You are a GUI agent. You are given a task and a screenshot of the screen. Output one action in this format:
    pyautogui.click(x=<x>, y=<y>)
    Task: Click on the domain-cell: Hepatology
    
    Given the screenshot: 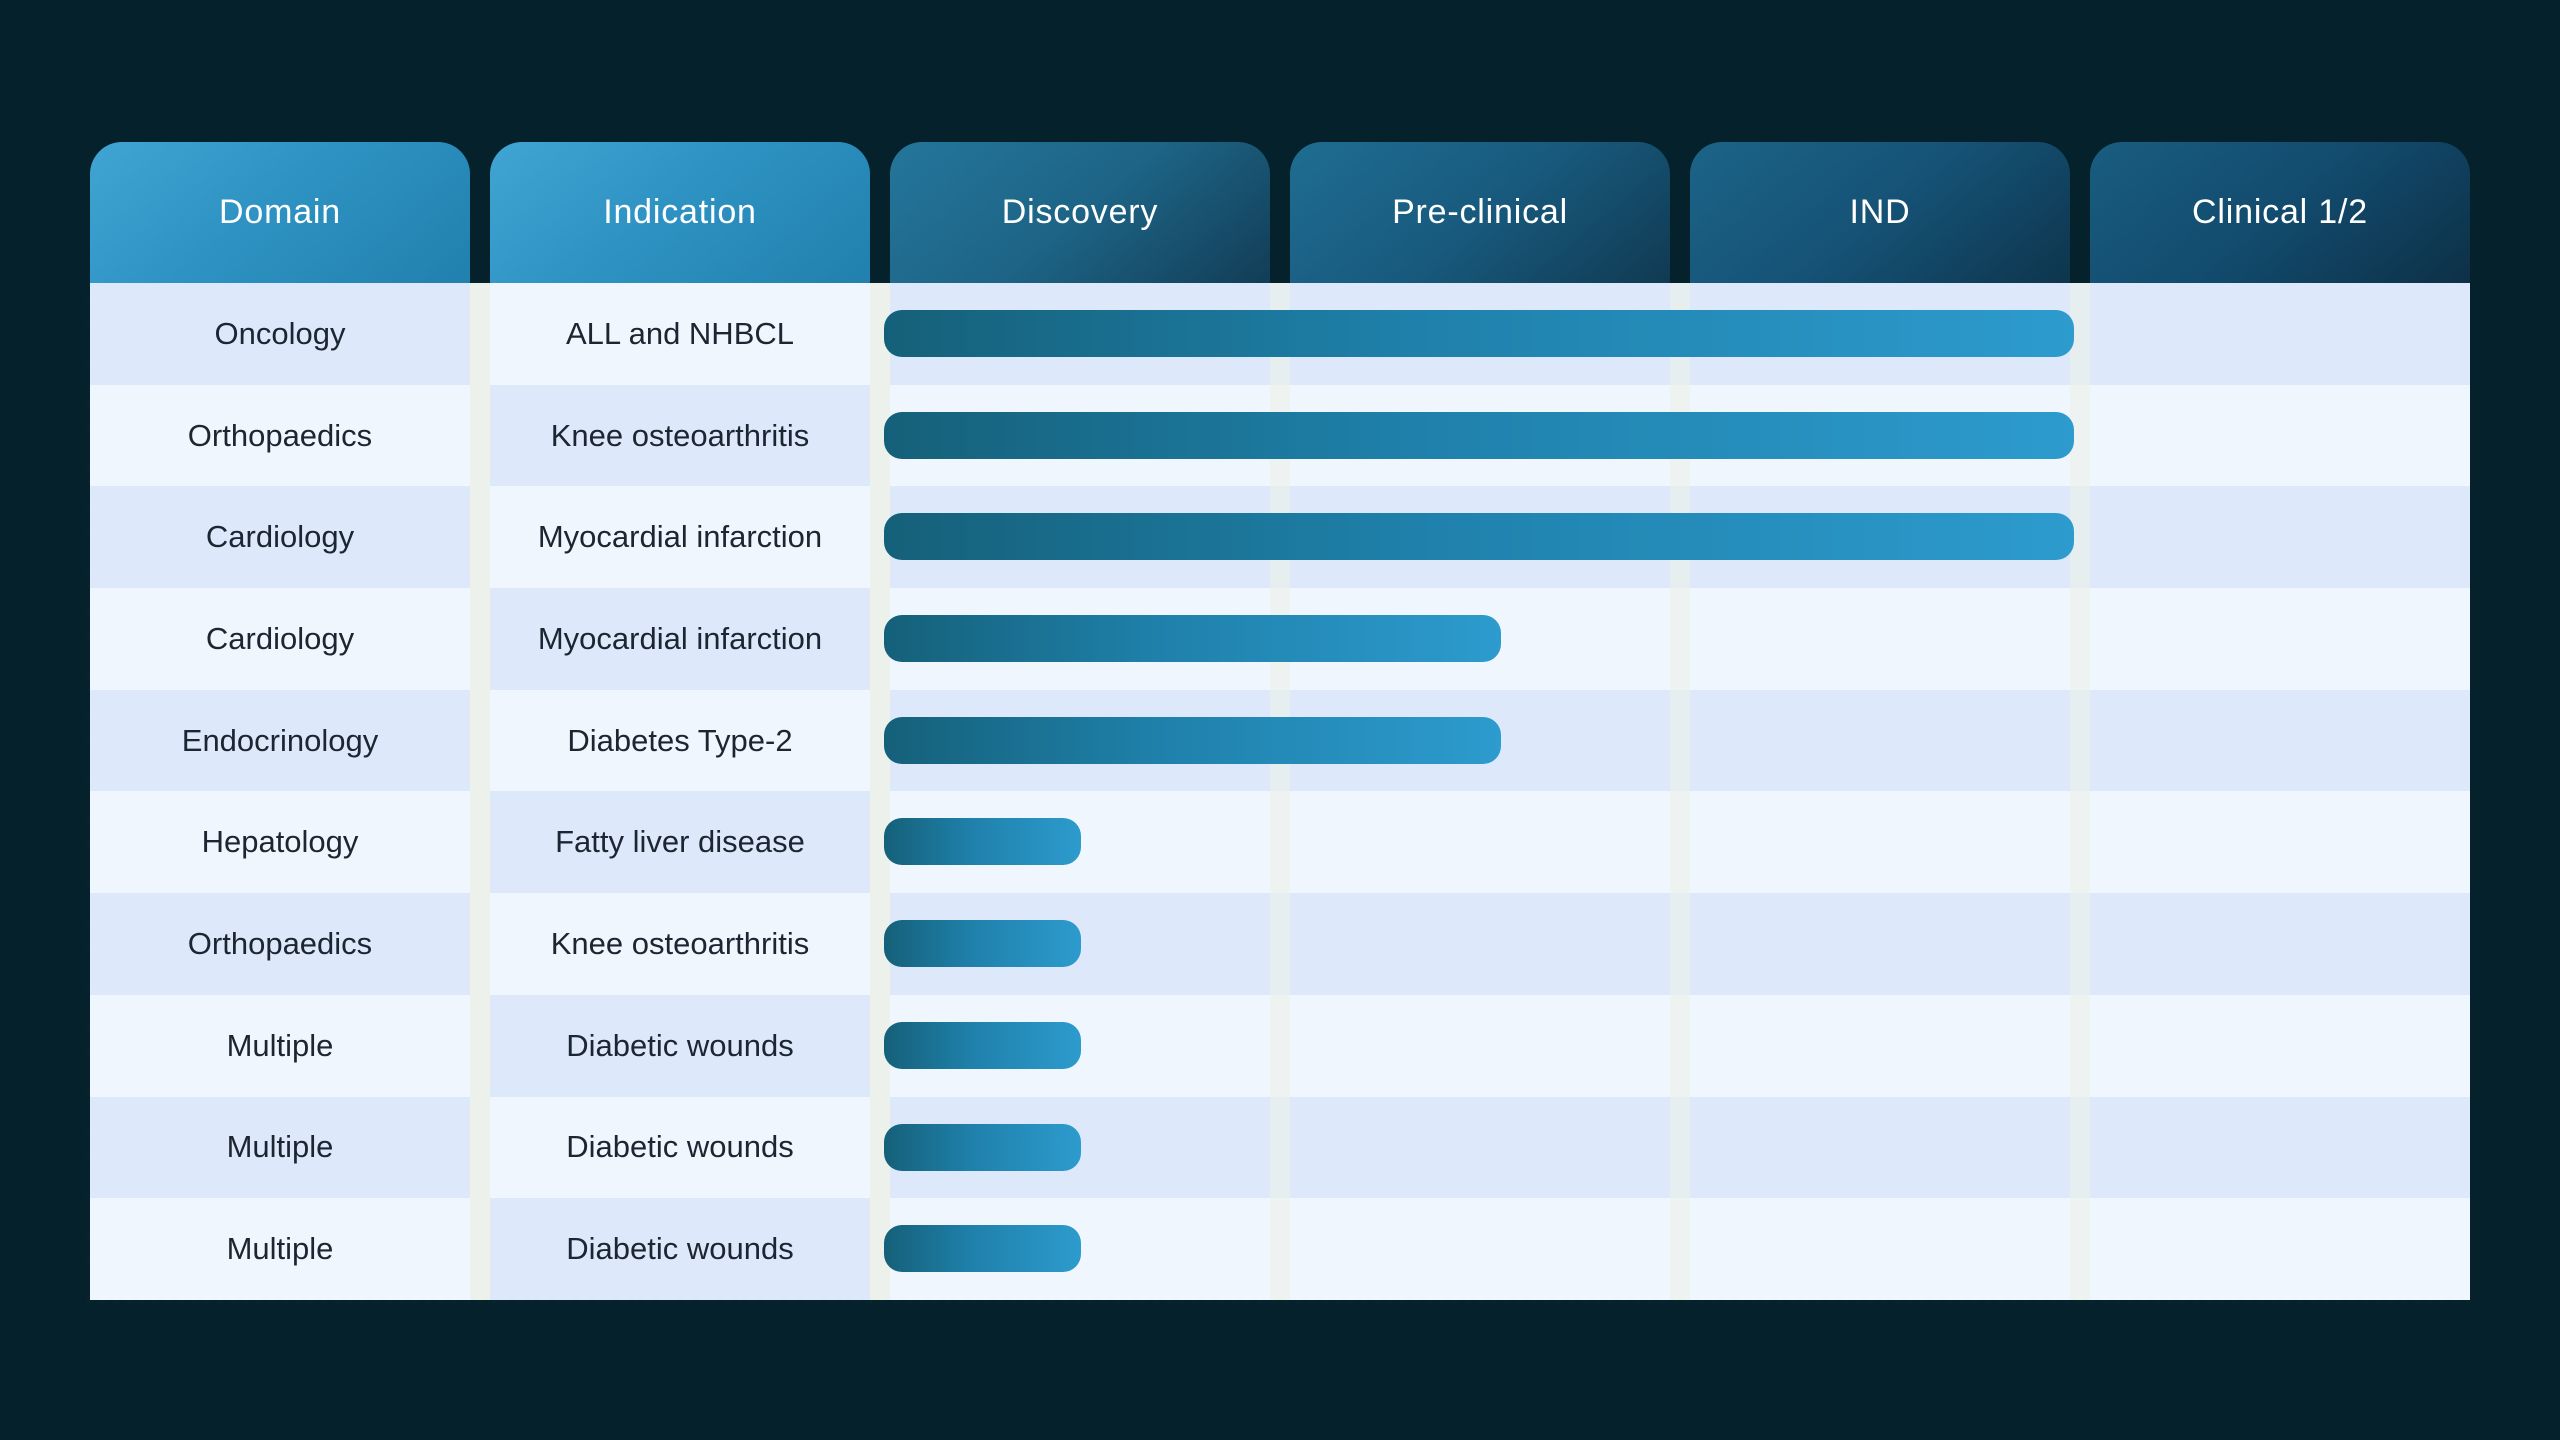 What is the action you would take?
    pyautogui.click(x=280, y=842)
    